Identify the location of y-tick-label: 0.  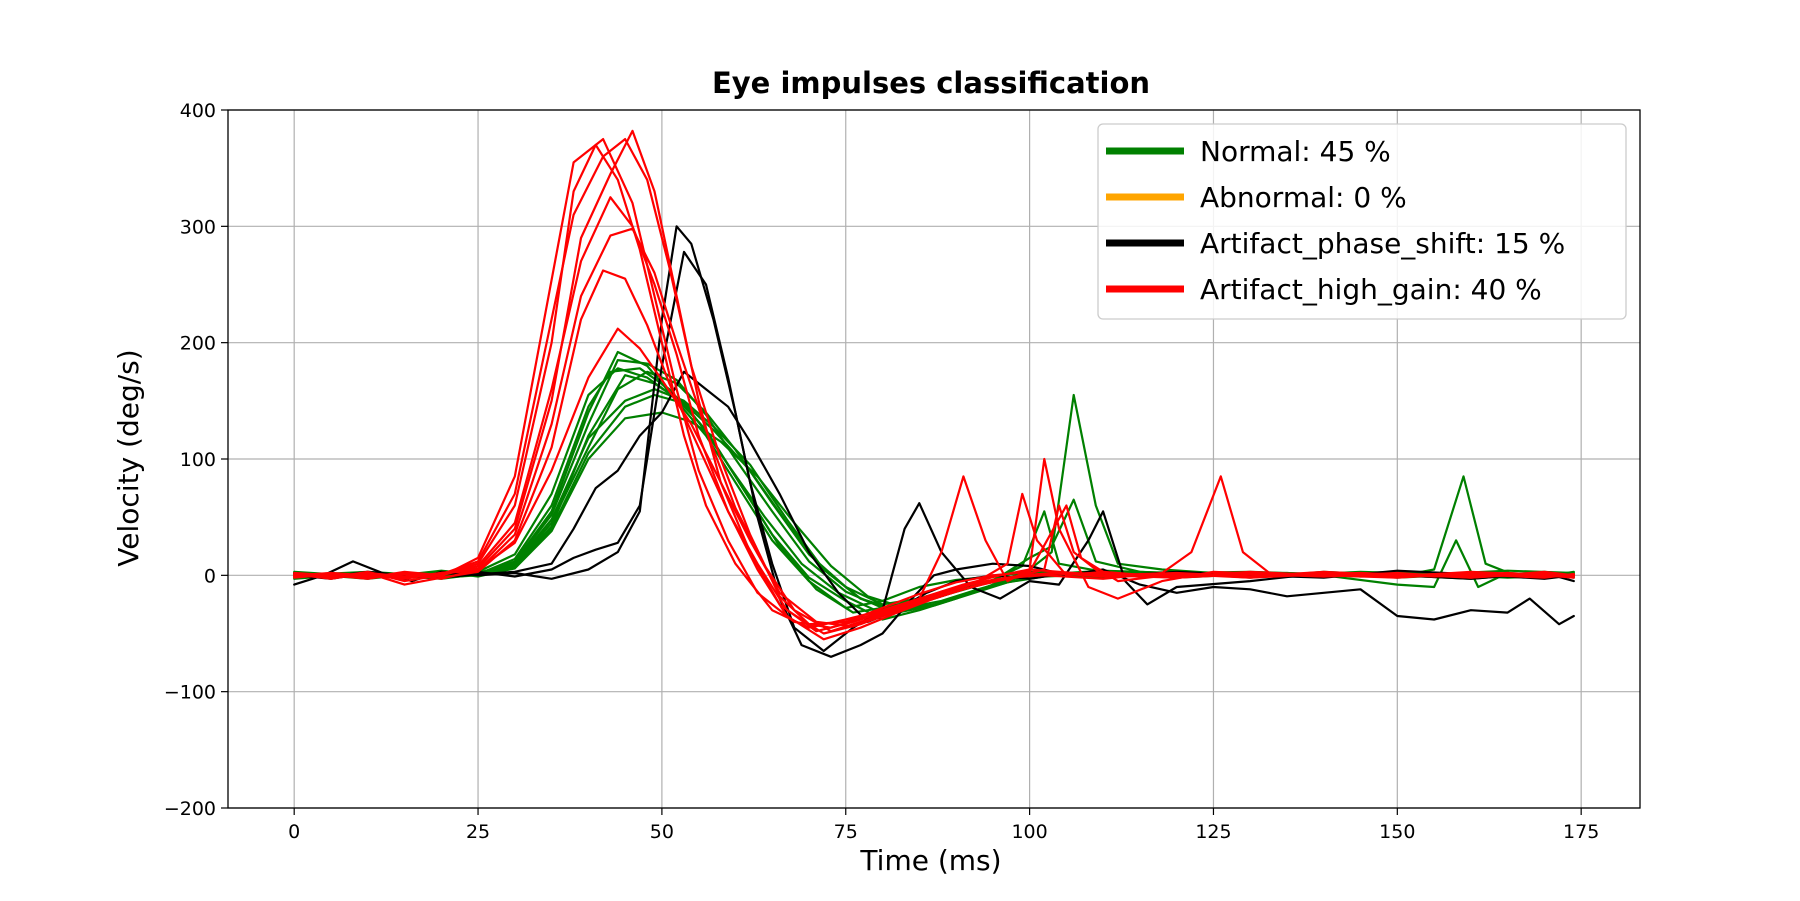
(210, 576).